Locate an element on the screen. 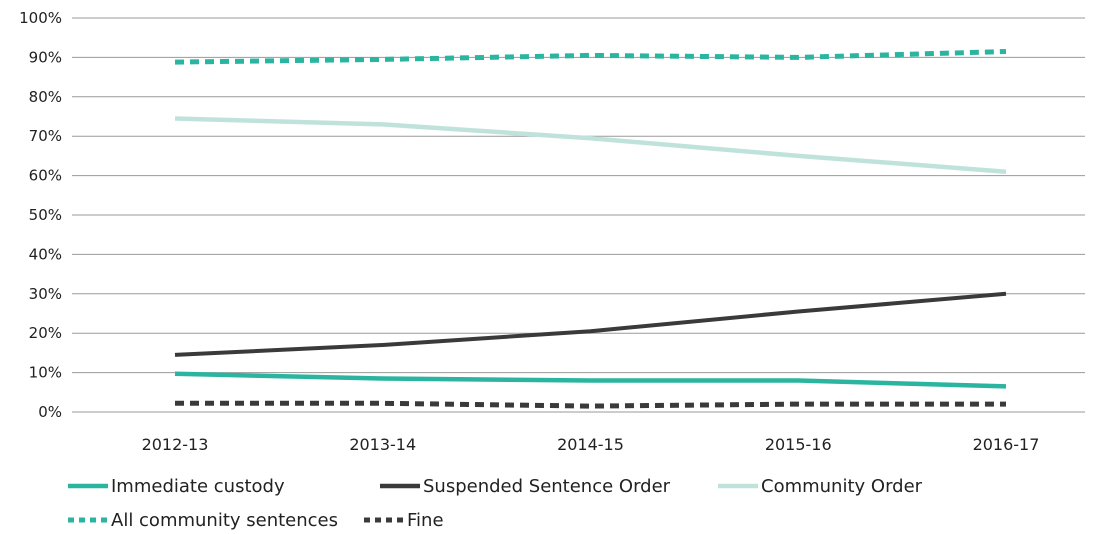  legend-item: Immediate custody is located at coordinates (176, 486).